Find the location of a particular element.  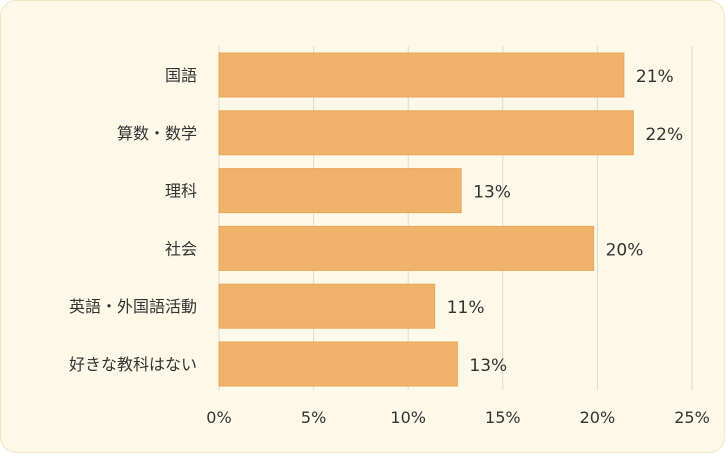

x-tick-label: 15% is located at coordinates (503, 417).